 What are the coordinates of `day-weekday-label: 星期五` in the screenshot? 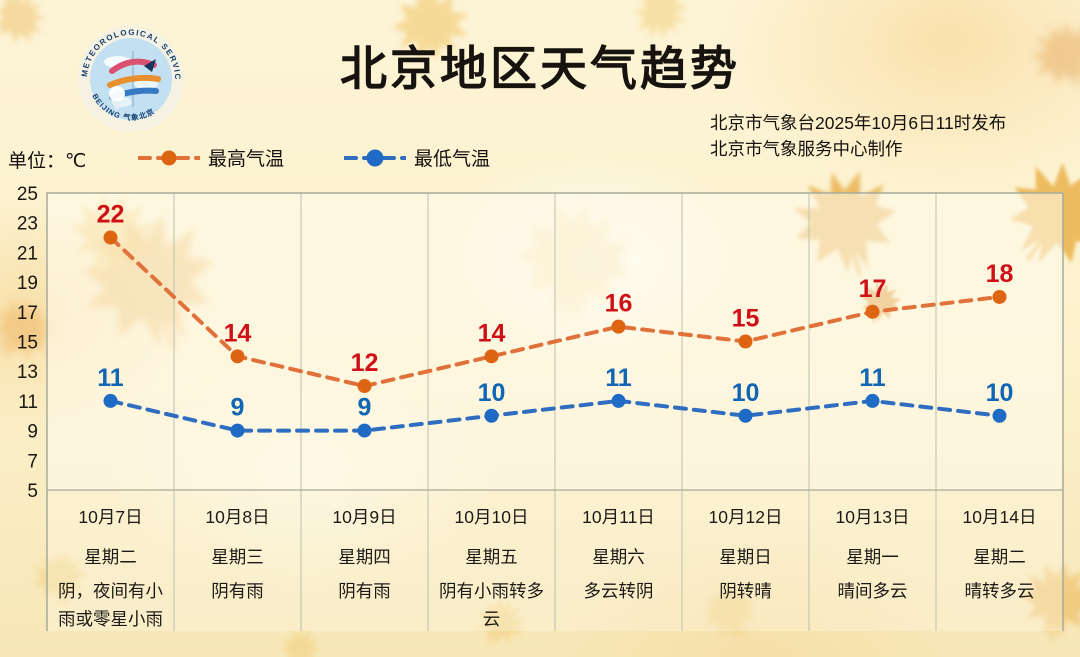 It's located at (491, 557).